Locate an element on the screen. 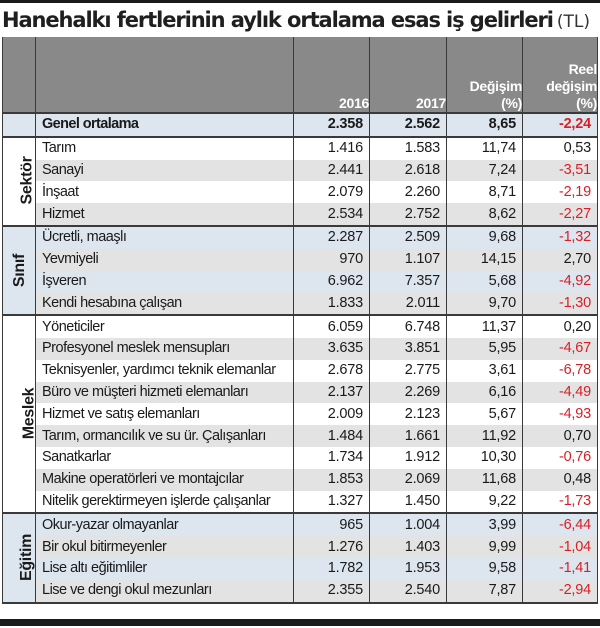  value-real-change: -4,93 is located at coordinates (560, 414).